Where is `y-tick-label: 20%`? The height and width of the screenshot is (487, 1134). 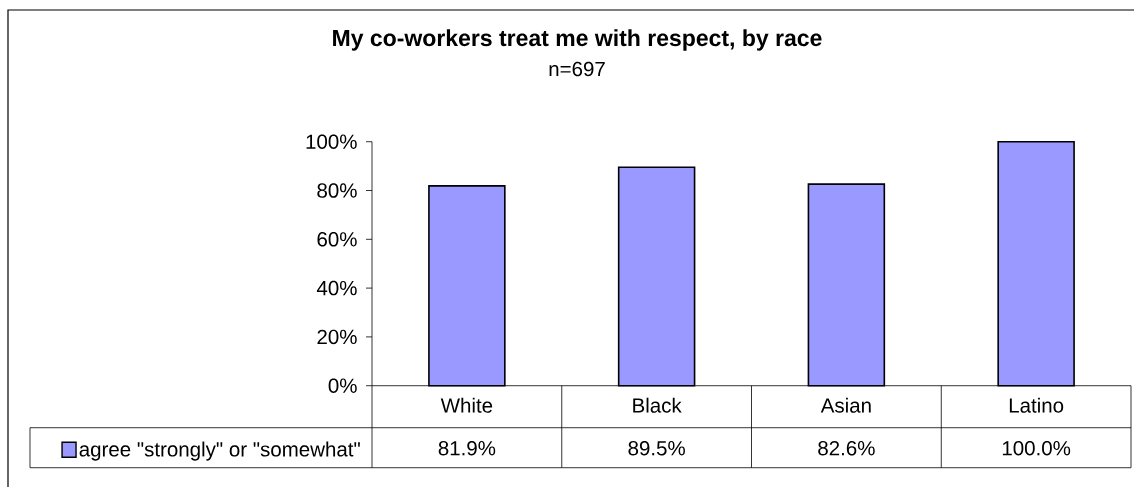
y-tick-label: 20% is located at coordinates (337, 337).